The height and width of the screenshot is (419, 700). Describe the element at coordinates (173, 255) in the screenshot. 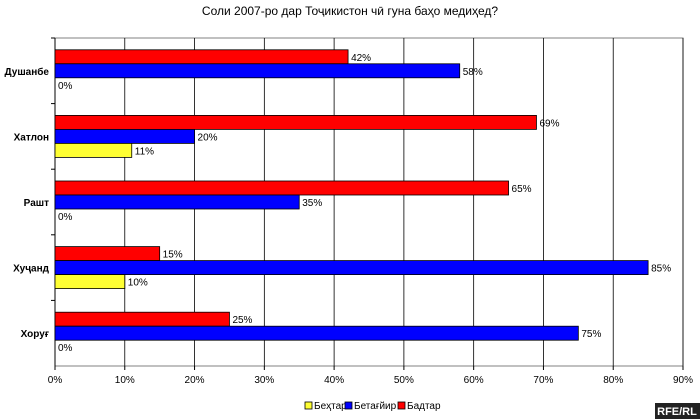

I see `data-label: 15%` at that location.